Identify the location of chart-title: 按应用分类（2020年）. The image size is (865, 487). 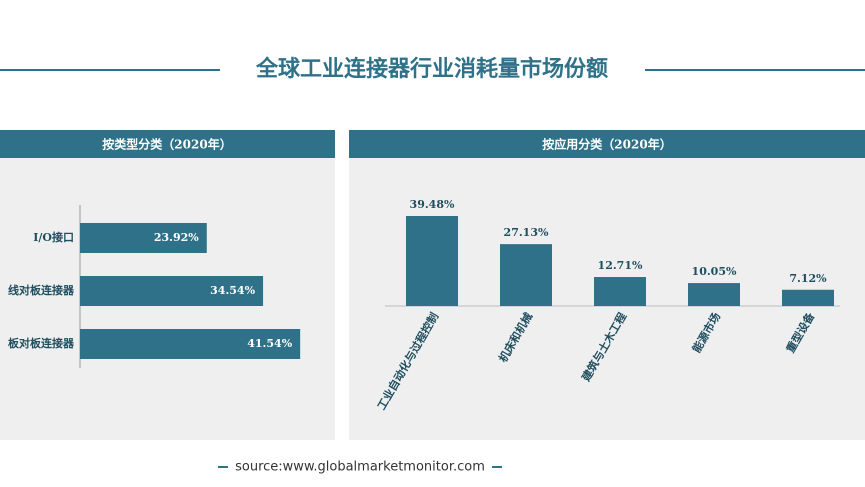
(606, 144).